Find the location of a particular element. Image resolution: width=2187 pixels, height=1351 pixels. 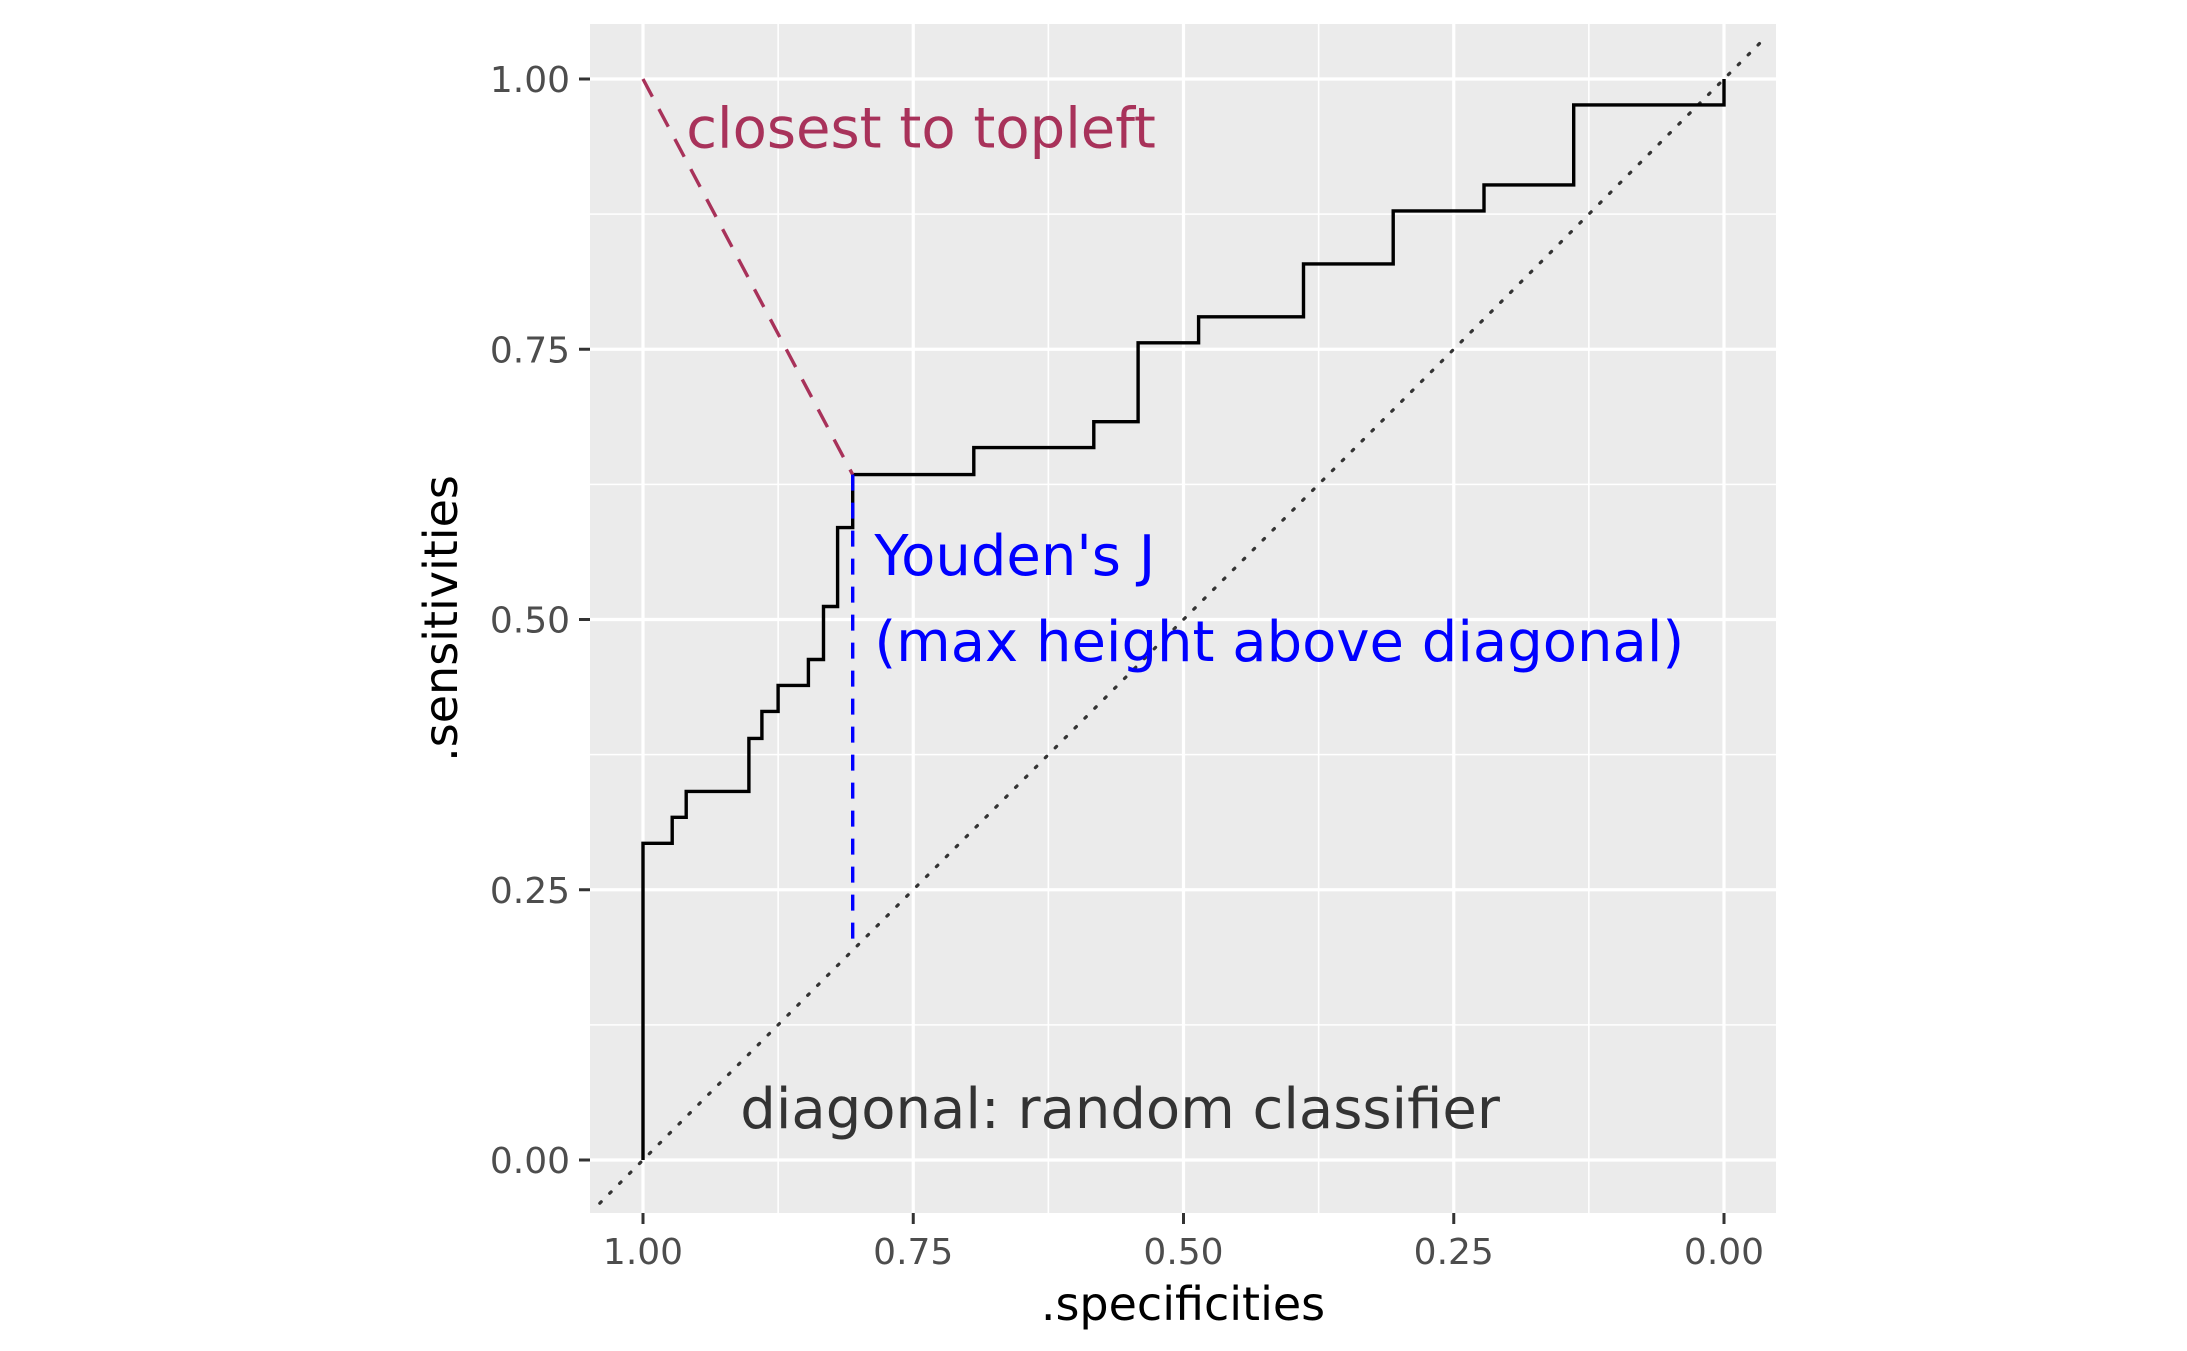

y-tick-label: 0.25 is located at coordinates (530, 891).